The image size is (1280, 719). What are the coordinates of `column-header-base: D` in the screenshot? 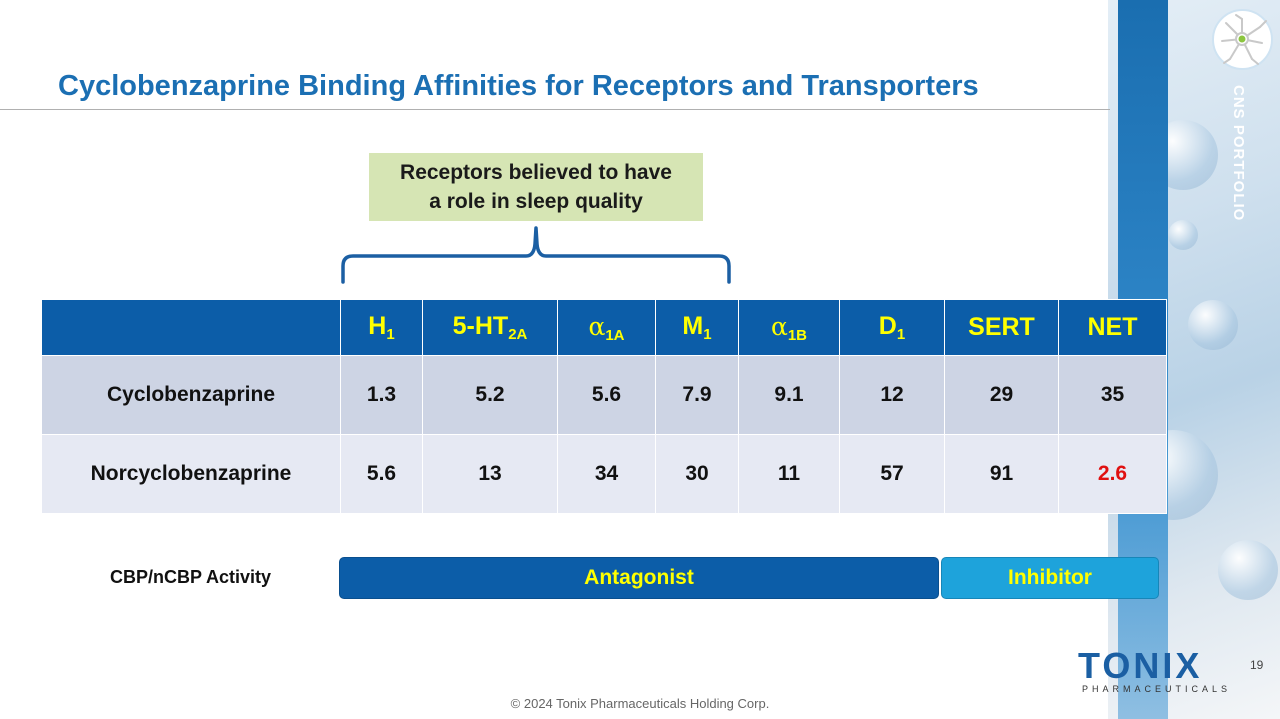 It's located at (887, 326).